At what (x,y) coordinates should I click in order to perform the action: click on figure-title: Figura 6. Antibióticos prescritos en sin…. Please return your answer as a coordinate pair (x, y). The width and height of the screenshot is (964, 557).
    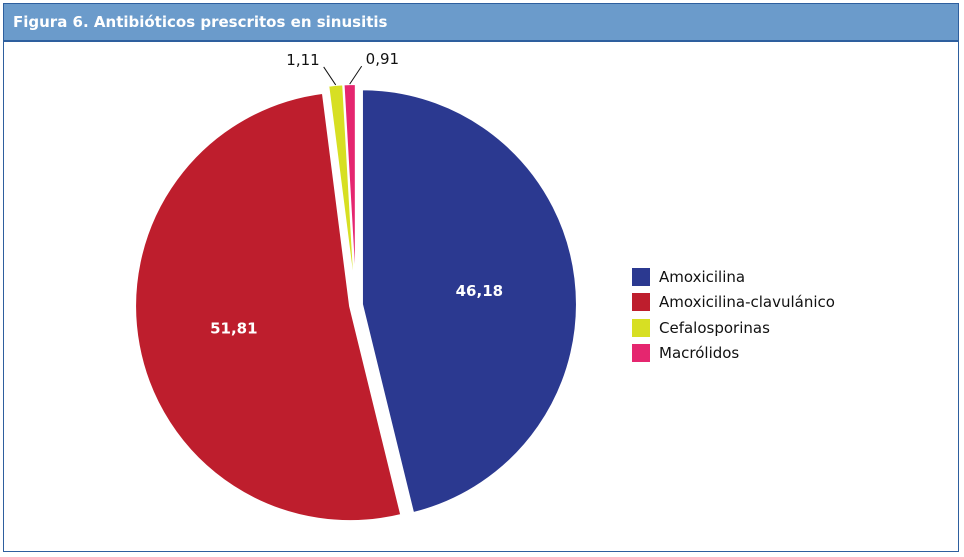
    Looking at the image, I should click on (200, 22).